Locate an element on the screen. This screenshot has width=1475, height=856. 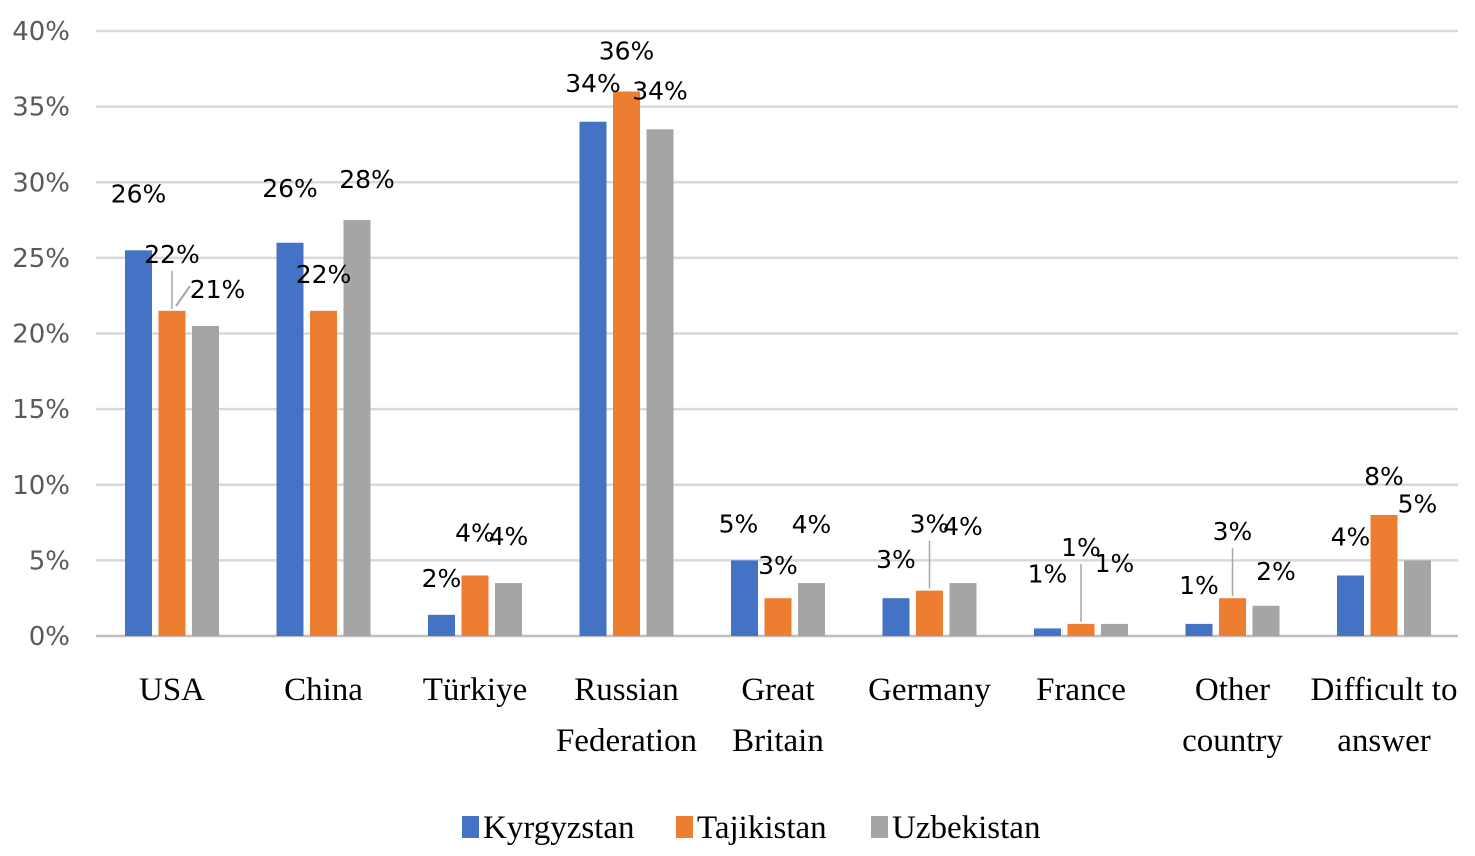
x-tick-label: Difficult to is located at coordinates (1384, 690).